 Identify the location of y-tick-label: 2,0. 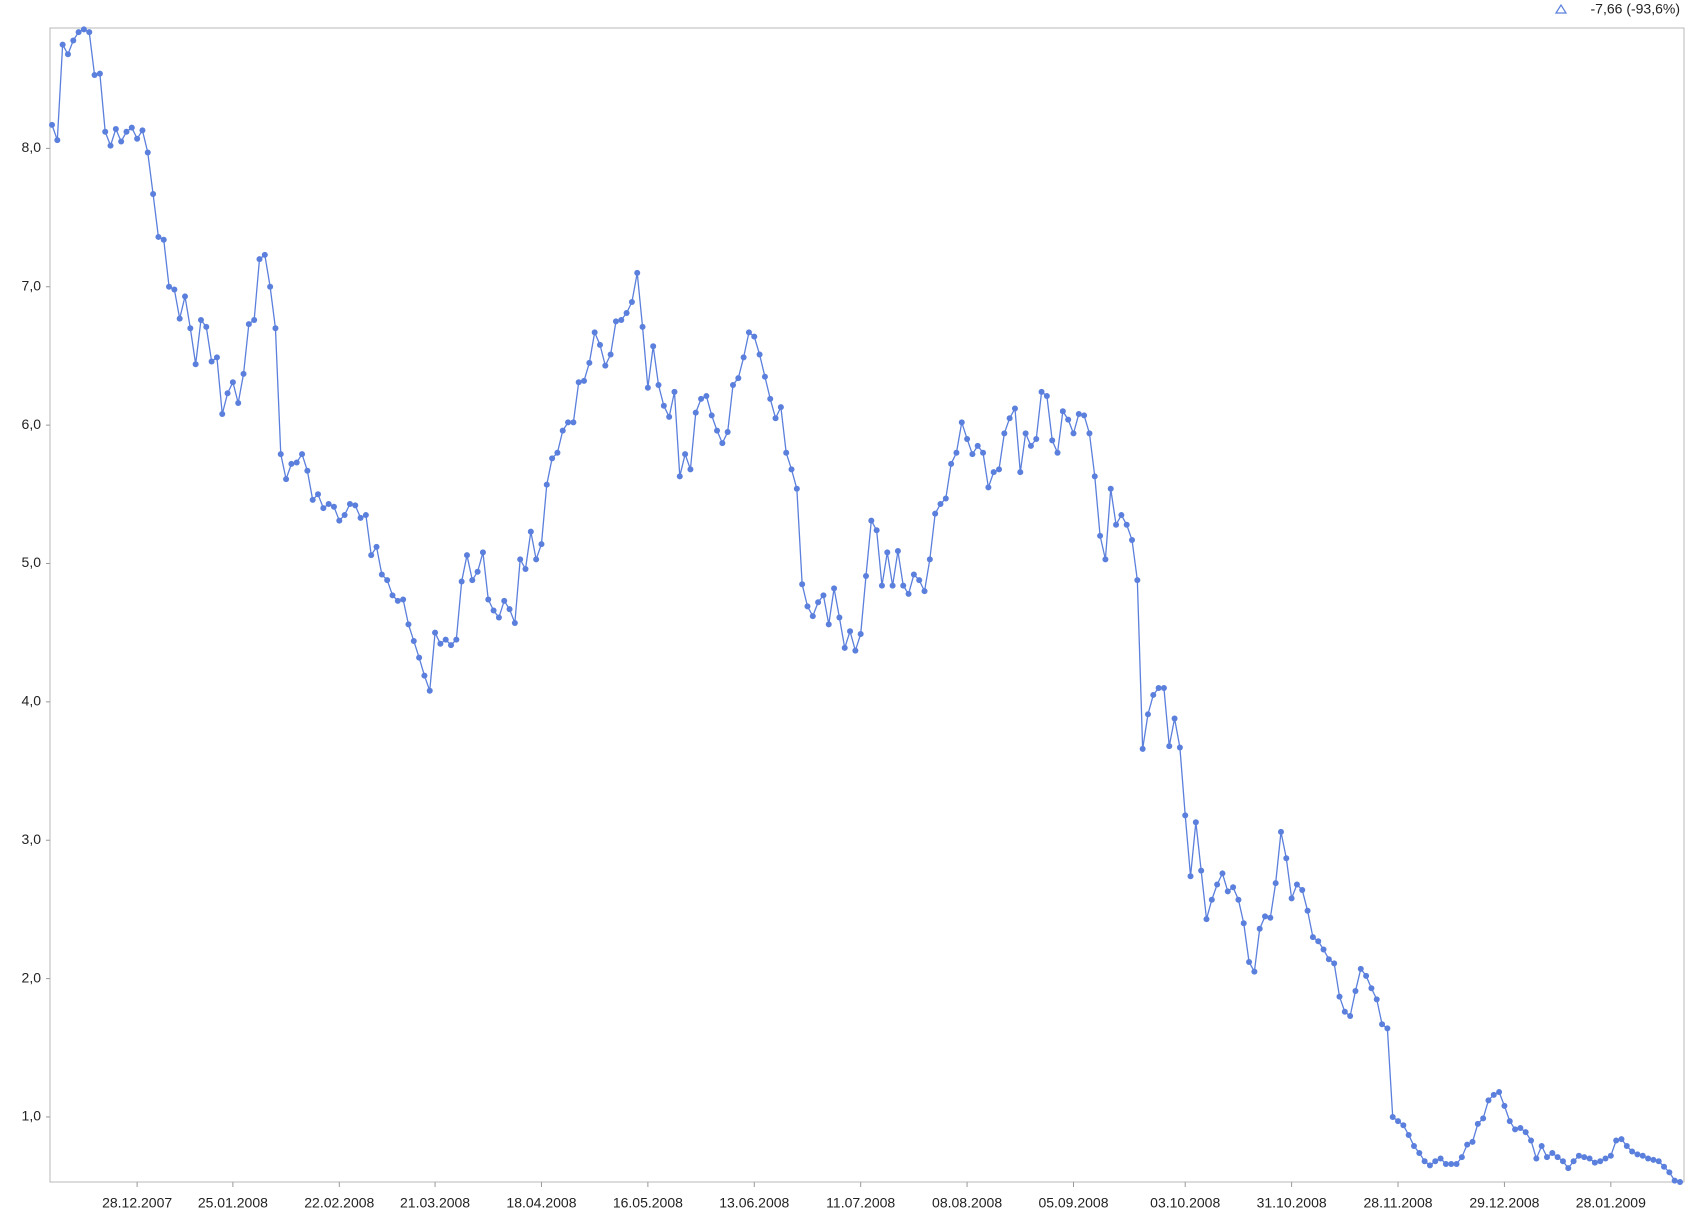
(32, 977).